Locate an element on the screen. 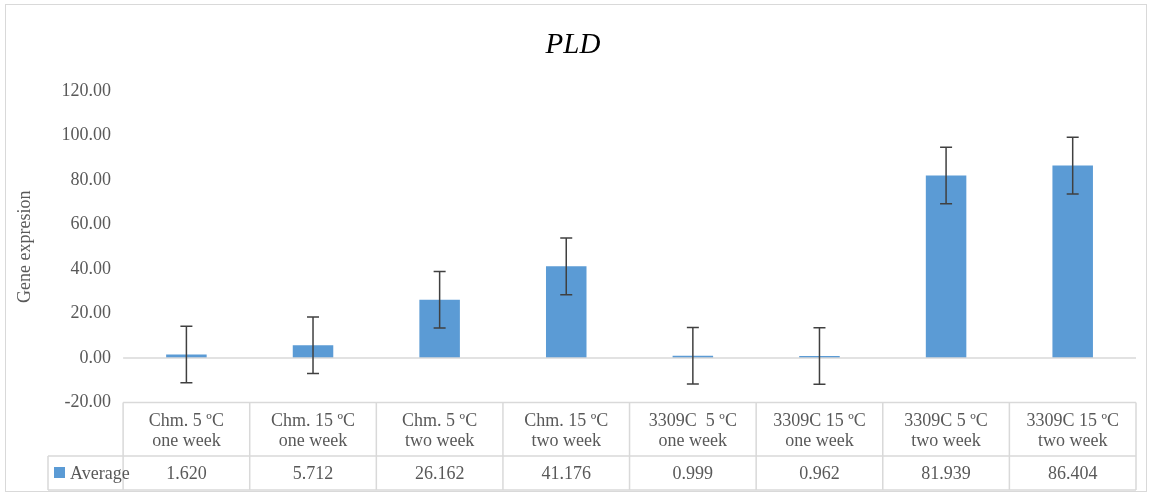 The height and width of the screenshot is (494, 1153). chart-title: PLD is located at coordinates (572, 43).